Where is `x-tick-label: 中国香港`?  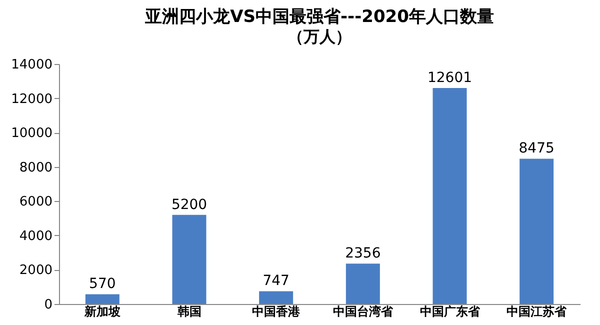 x-tick-label: 中国香港 is located at coordinates (277, 311).